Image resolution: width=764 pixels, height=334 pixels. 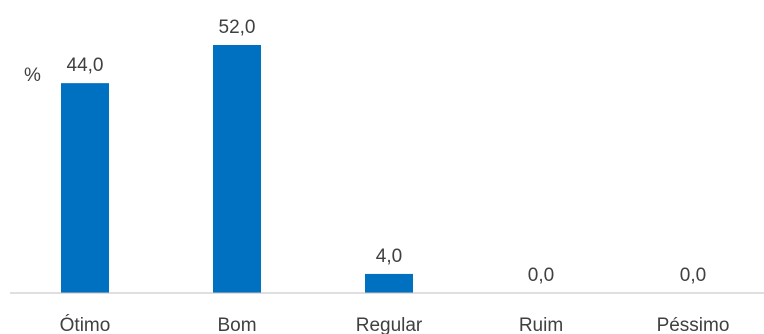 What do you see at coordinates (693, 324) in the screenshot?
I see `category-label-4: Péssimo` at bounding box center [693, 324].